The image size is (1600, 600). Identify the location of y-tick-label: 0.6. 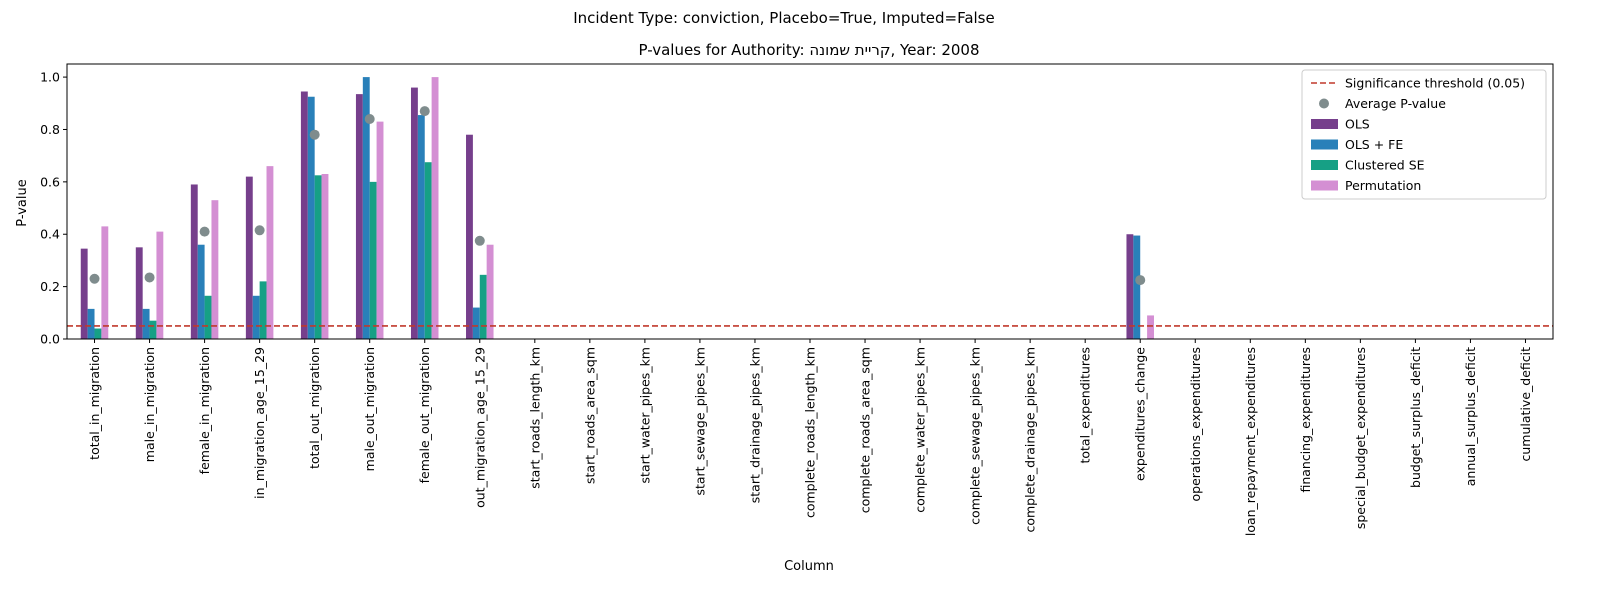
(50, 181).